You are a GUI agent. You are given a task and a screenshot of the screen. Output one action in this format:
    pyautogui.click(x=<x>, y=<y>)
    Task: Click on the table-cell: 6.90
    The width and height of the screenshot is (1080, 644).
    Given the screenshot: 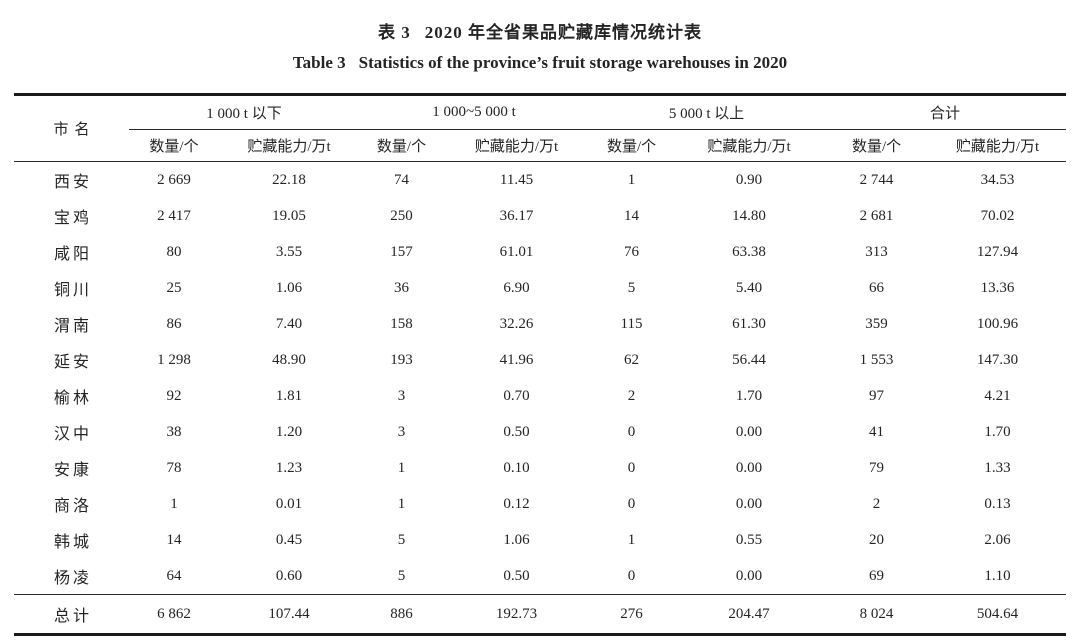 What is the action you would take?
    pyautogui.click(x=516, y=287)
    